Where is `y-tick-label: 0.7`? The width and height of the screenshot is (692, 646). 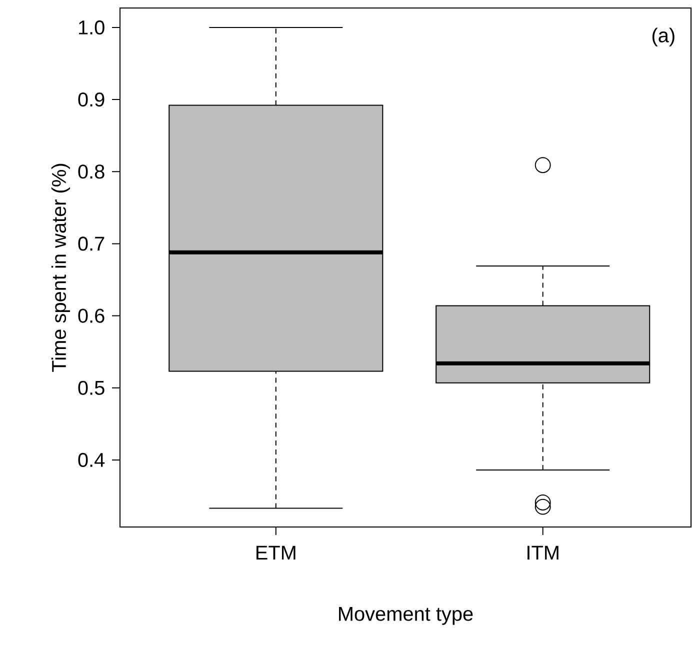
y-tick-label: 0.7 is located at coordinates (91, 243).